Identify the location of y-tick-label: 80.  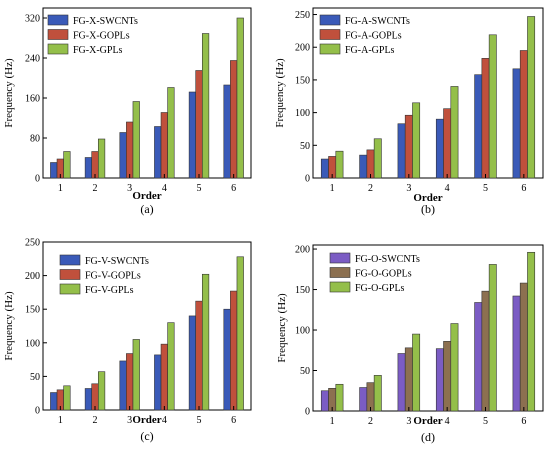
(35, 139).